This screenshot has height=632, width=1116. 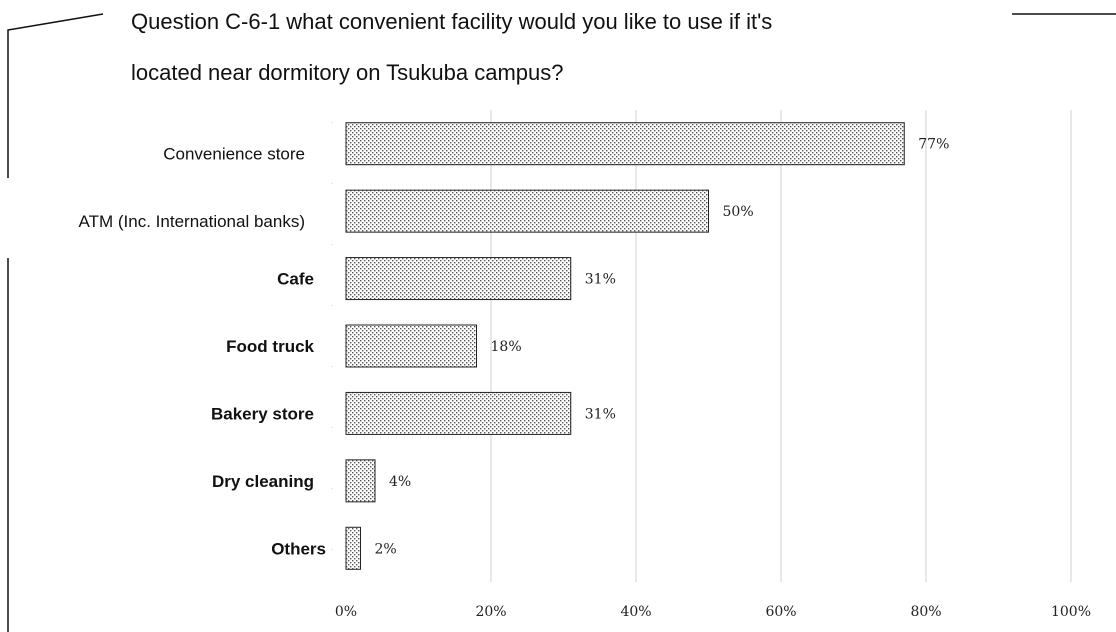 What do you see at coordinates (55, 95) in the screenshot?
I see `frame-top-left` at bounding box center [55, 95].